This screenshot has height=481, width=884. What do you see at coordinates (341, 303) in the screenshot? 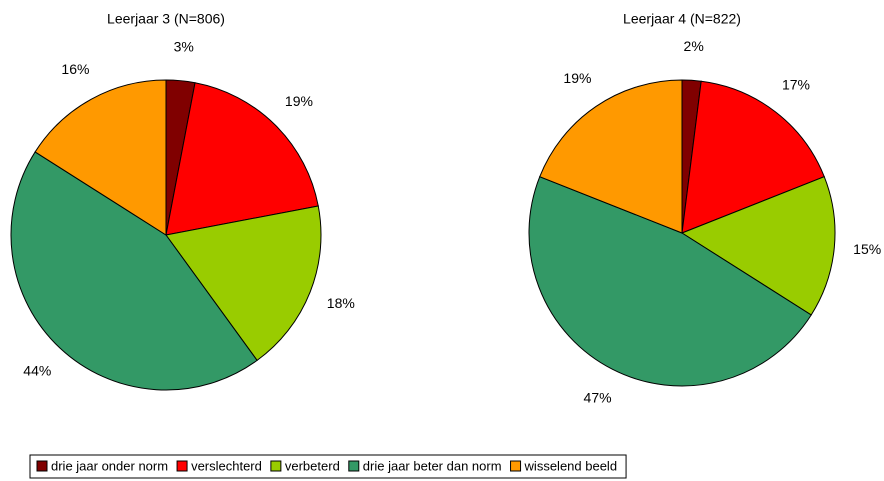
I see `data-label: 18%` at bounding box center [341, 303].